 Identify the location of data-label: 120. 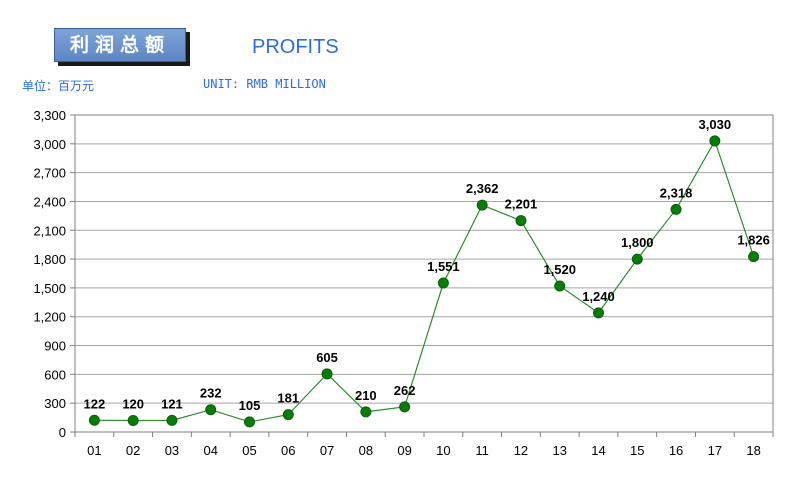
(133, 403).